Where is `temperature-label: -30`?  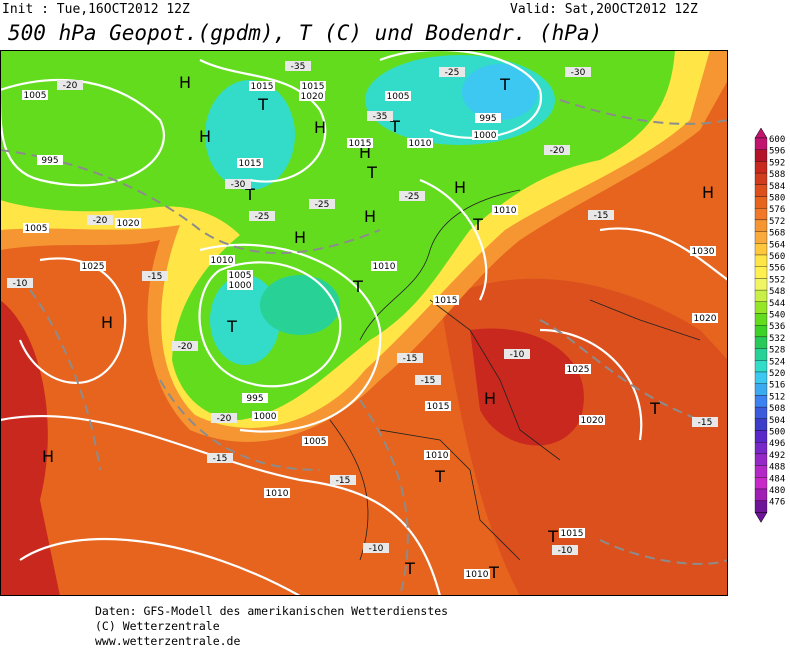 temperature-label: -30 is located at coordinates (578, 73).